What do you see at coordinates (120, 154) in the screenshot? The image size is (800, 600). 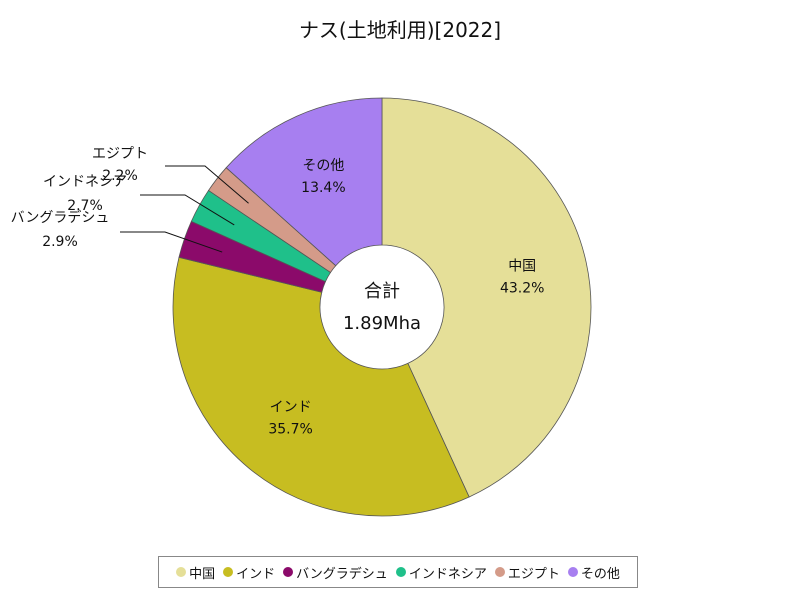 I see `slice-label-name: エジプト` at bounding box center [120, 154].